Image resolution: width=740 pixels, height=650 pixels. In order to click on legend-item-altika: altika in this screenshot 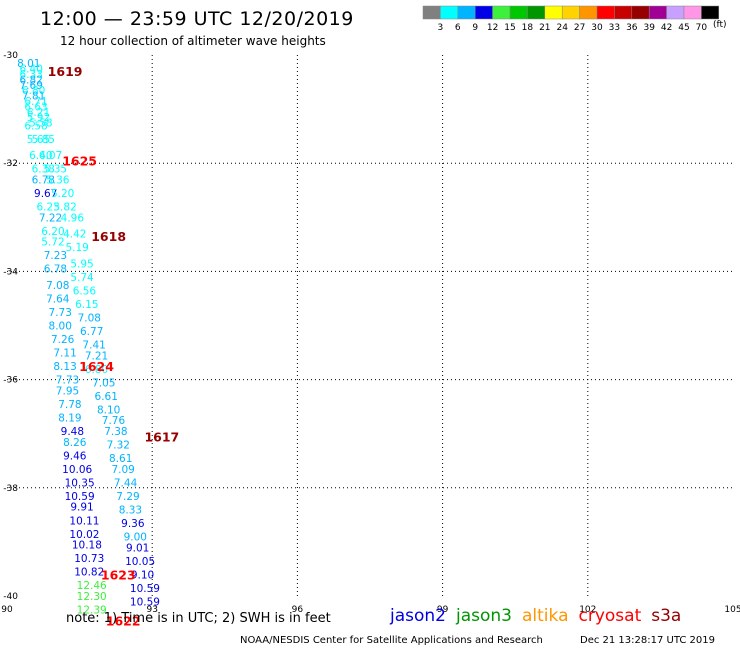, I will do `click(545, 616)`.